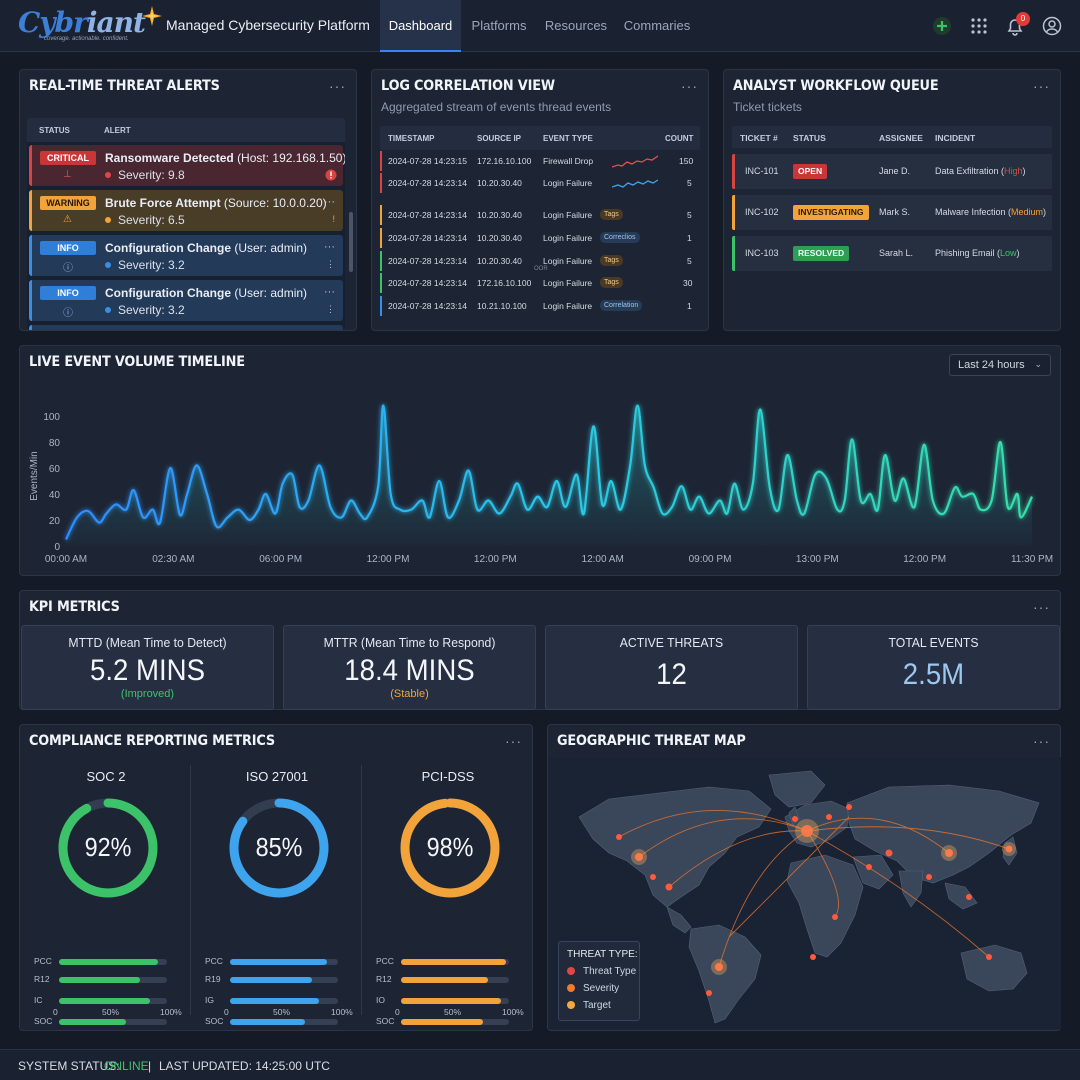 Image resolution: width=1080 pixels, height=1080 pixels. What do you see at coordinates (216, 203) in the screenshot?
I see `alert-title: Brute Force Attempt (Source: 10.0.0.20)` at bounding box center [216, 203].